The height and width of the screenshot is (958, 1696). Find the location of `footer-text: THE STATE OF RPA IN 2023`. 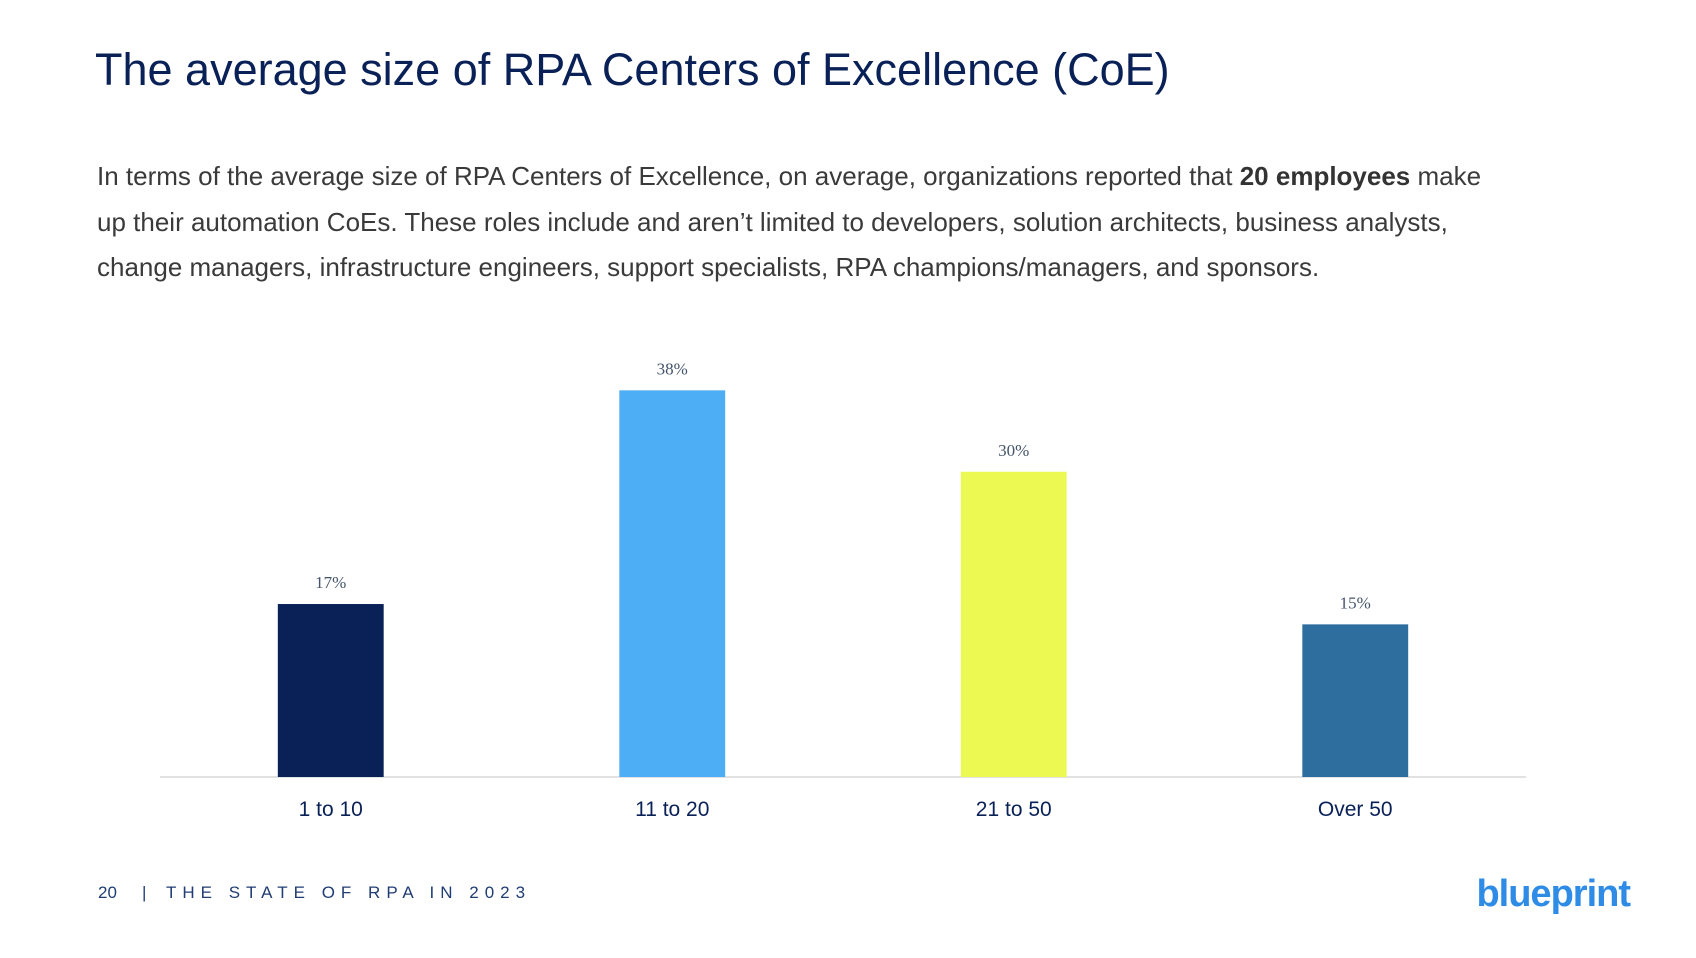

footer-text: THE STATE OF RPA IN 2023 is located at coordinates (348, 892).